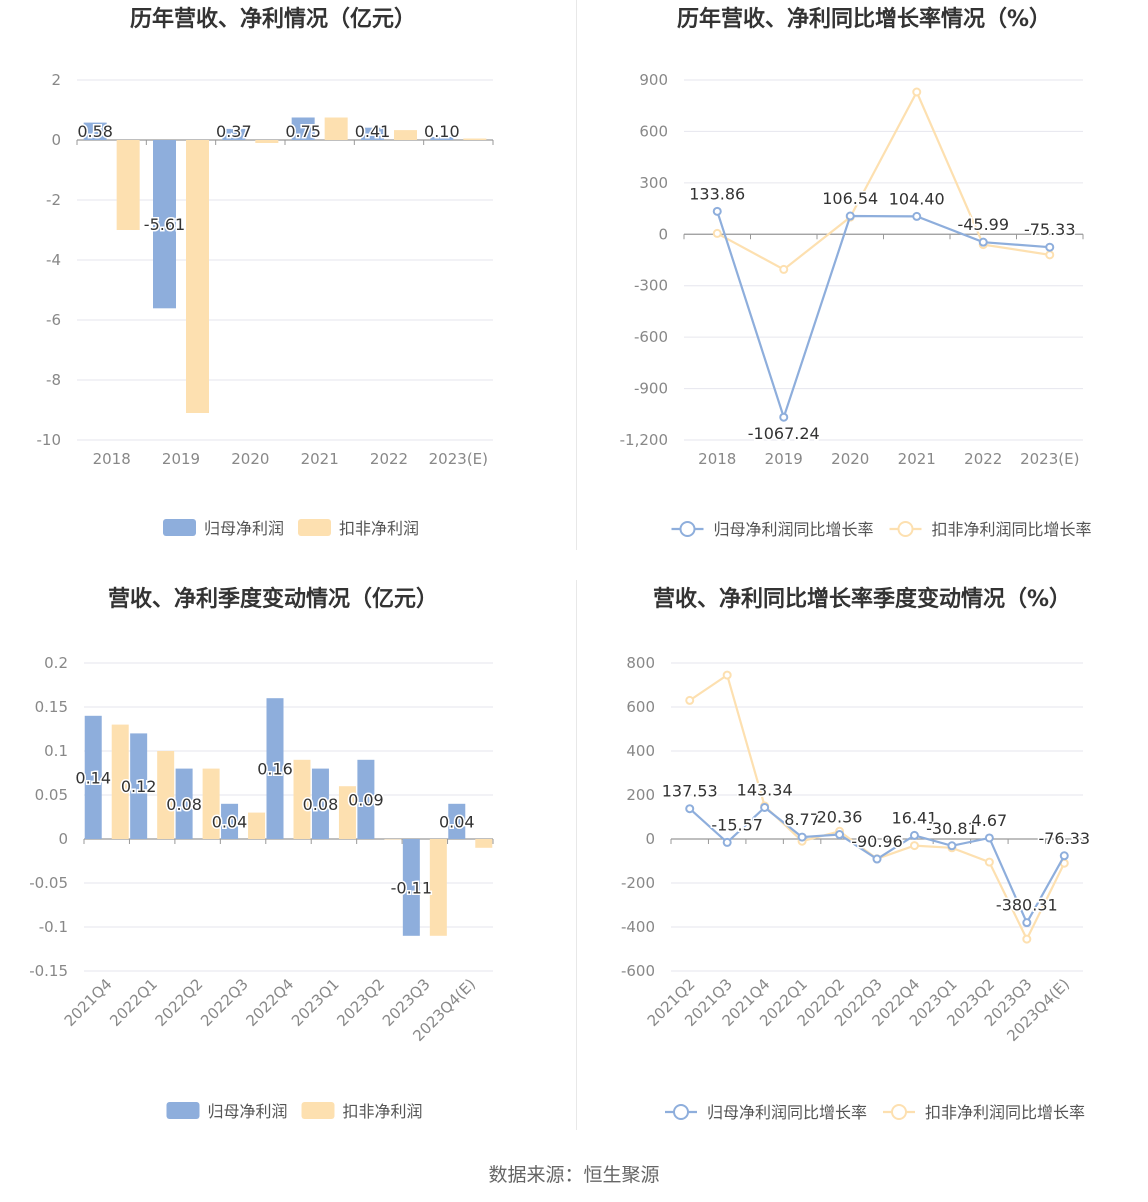 The height and width of the screenshot is (1202, 1148). What do you see at coordinates (638, 927) in the screenshot?
I see `y-tick-label: -400` at bounding box center [638, 927].